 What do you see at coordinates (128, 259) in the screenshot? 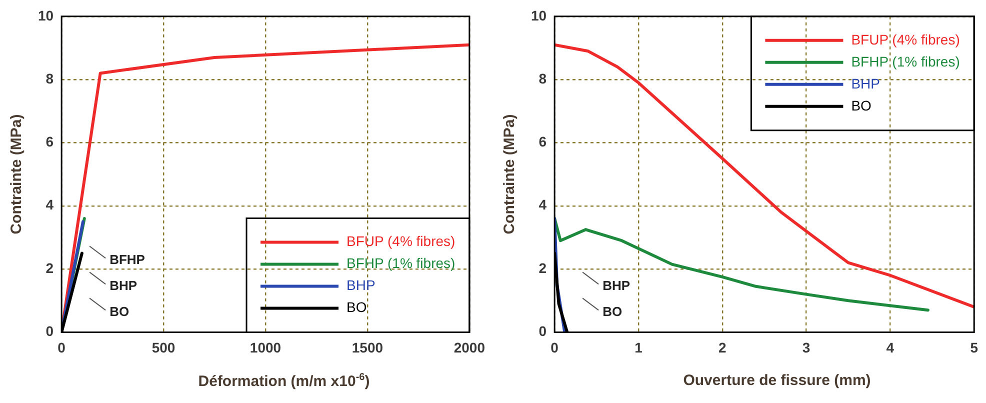
I see `annotation: BFHP` at bounding box center [128, 259].